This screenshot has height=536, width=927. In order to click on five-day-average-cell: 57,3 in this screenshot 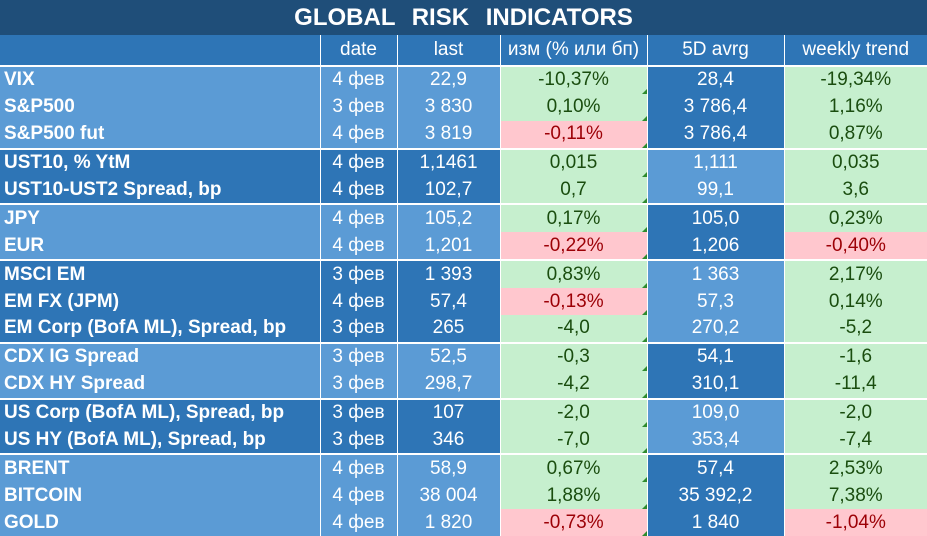, I will do `click(716, 302)`.